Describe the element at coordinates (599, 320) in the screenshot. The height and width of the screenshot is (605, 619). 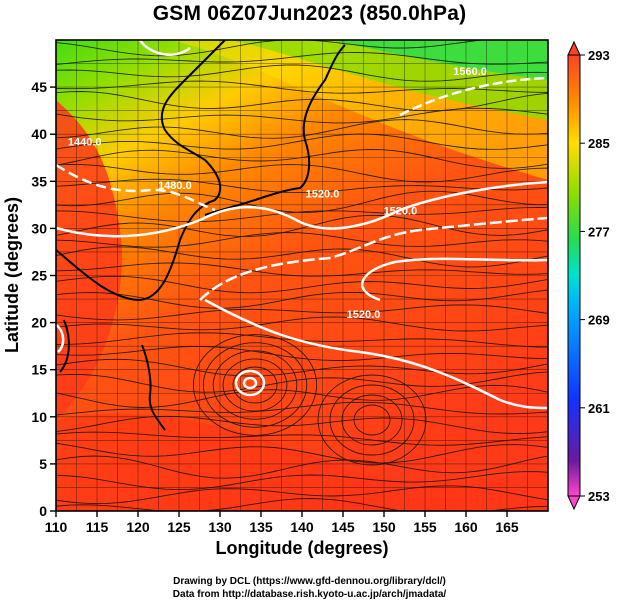
I see `colorbar-tick-label: 269` at that location.